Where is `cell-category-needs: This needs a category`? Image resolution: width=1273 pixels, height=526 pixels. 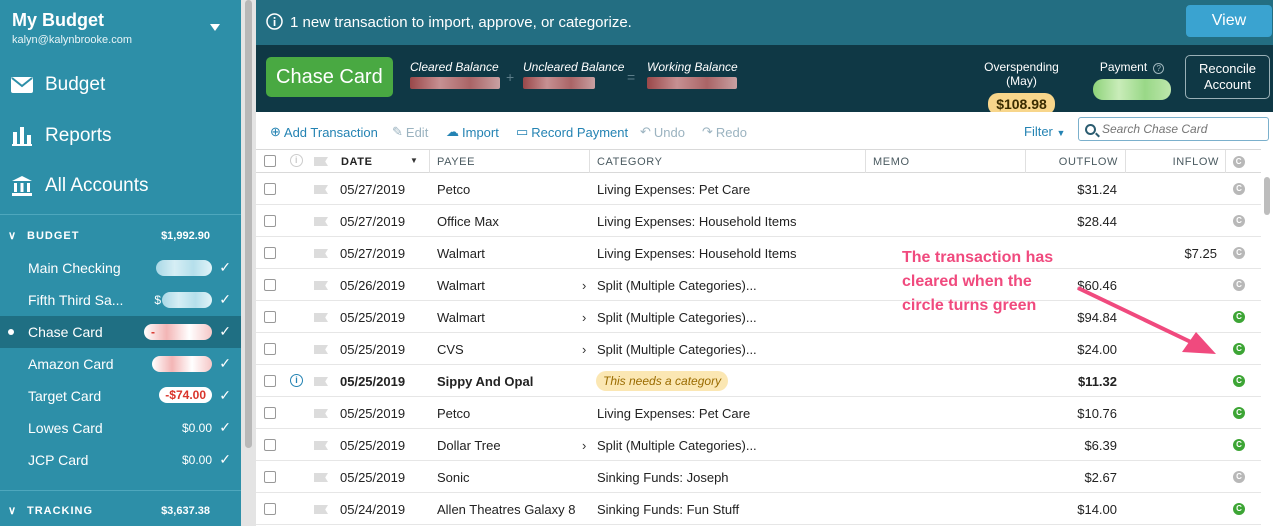
cell-category-needs: This needs a category is located at coordinates (662, 381).